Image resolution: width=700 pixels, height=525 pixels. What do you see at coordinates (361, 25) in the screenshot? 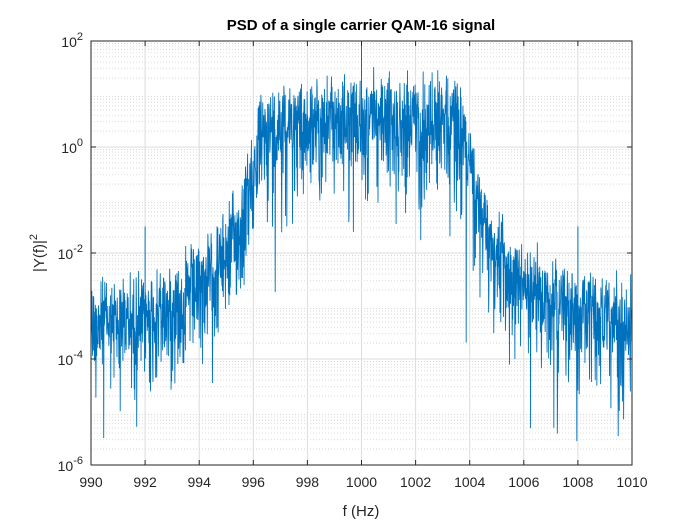
I see `chart-title: PSD of a single carrier QAM-16 signal` at bounding box center [361, 25].